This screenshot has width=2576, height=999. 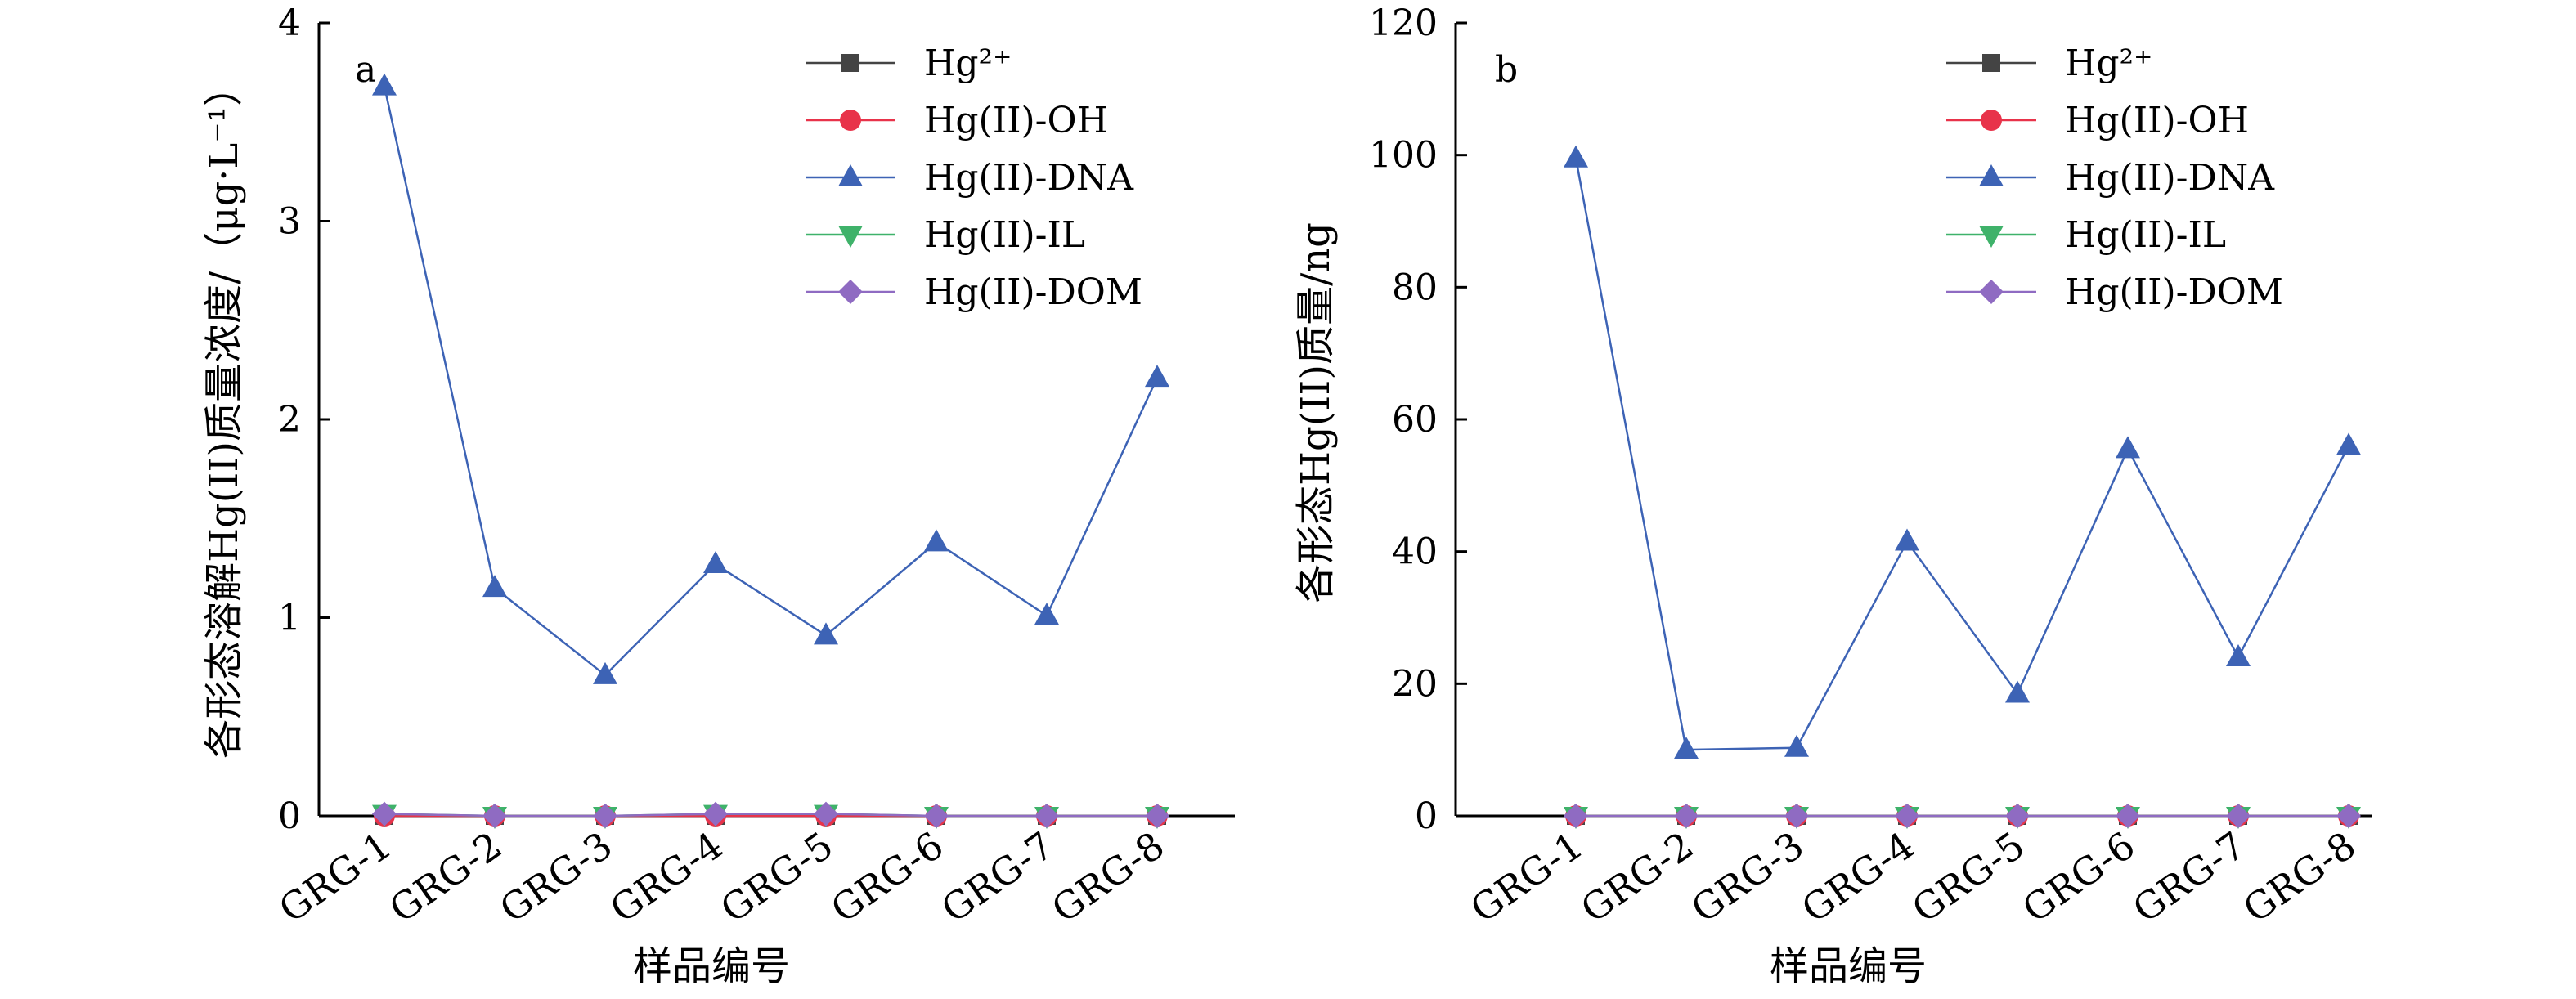 I want to click on y-tick-label: 3, so click(x=290, y=222).